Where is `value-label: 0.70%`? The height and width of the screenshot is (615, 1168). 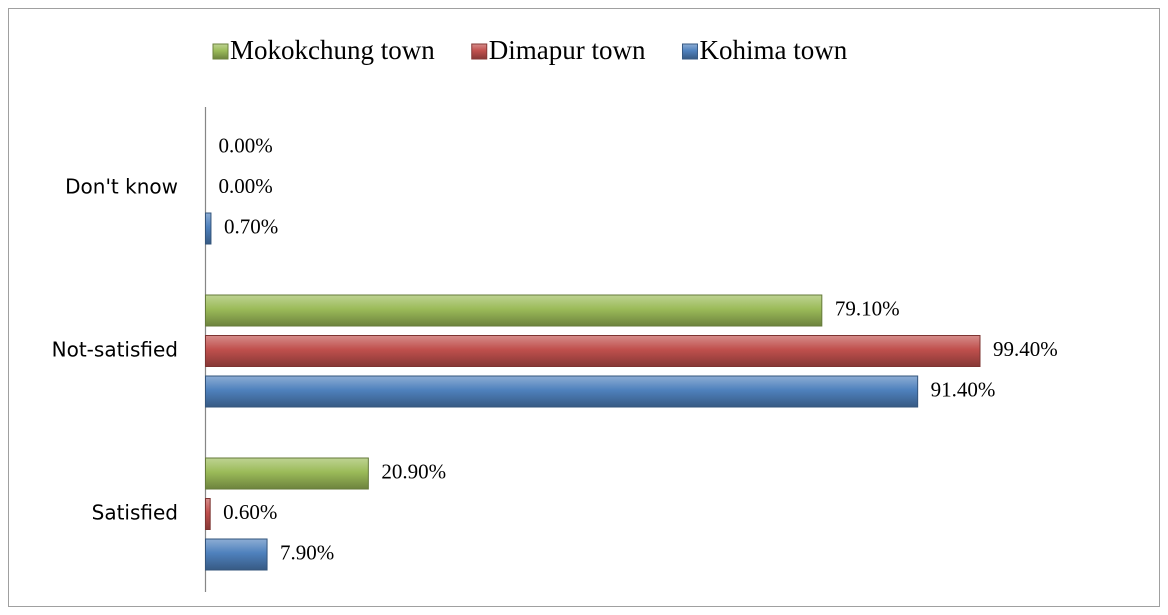
value-label: 0.70% is located at coordinates (251, 226).